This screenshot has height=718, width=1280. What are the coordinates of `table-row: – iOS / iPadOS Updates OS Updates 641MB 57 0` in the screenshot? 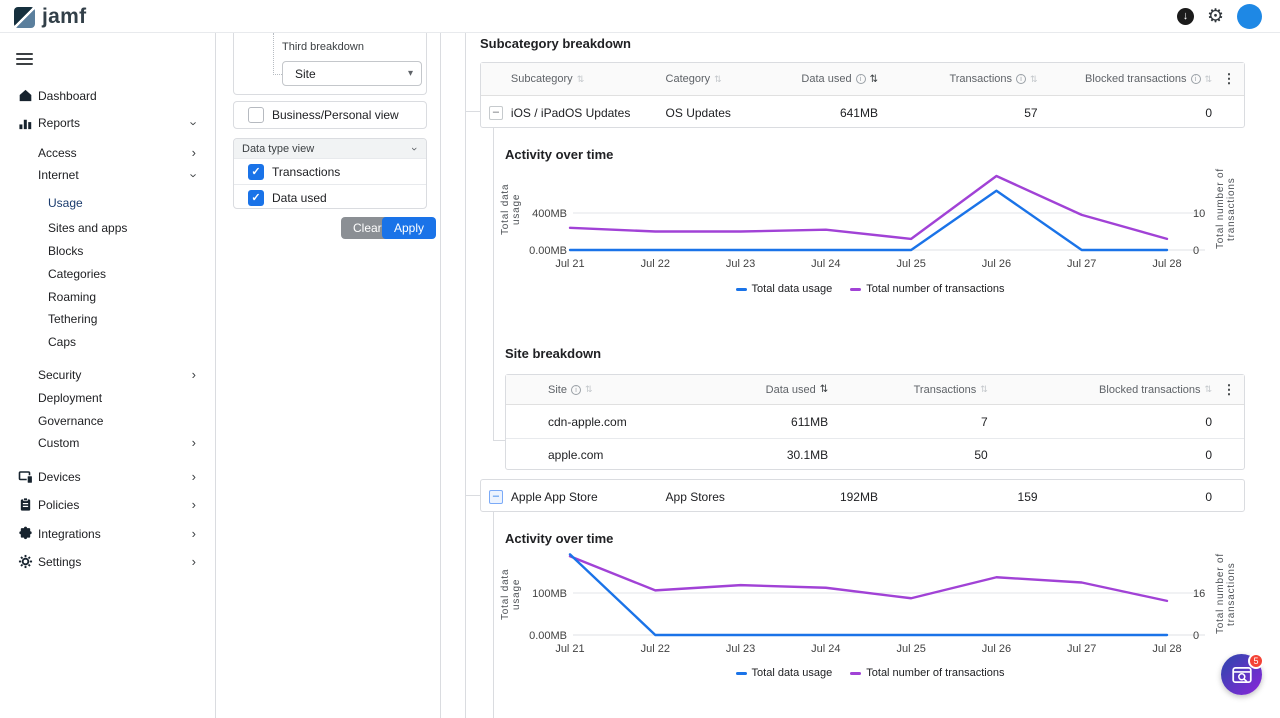 It's located at (862, 112).